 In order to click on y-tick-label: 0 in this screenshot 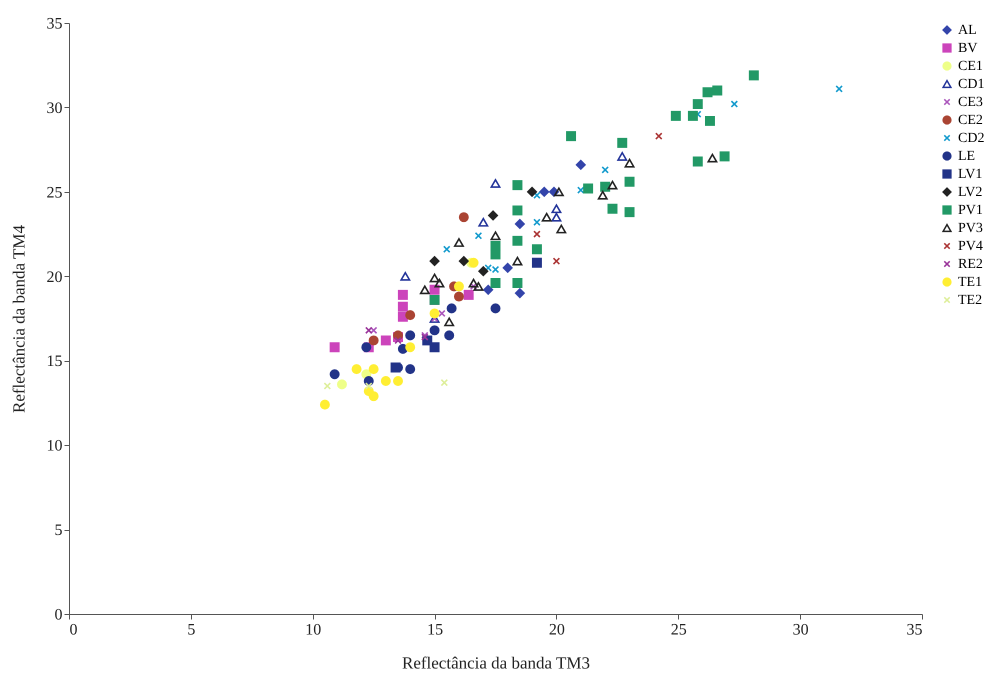, I will do `click(58, 615)`.